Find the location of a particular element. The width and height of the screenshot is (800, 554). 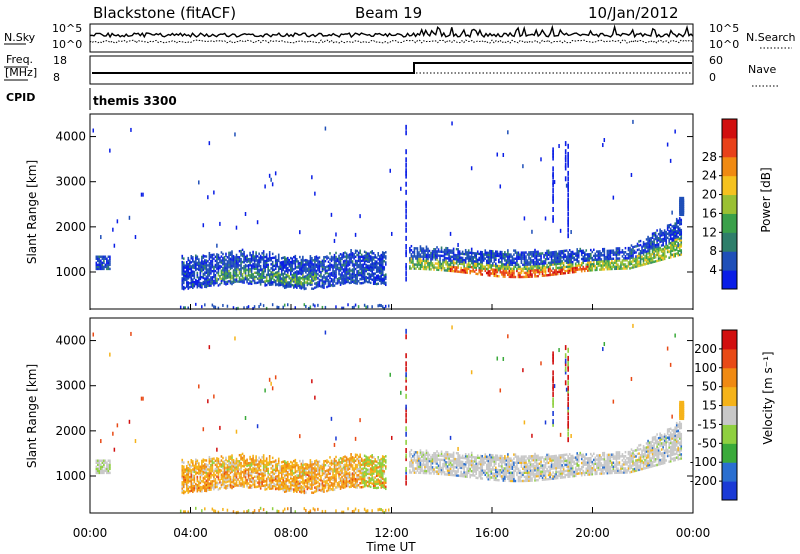

colorbar-tick-label: 28 is located at coordinates (709, 157).